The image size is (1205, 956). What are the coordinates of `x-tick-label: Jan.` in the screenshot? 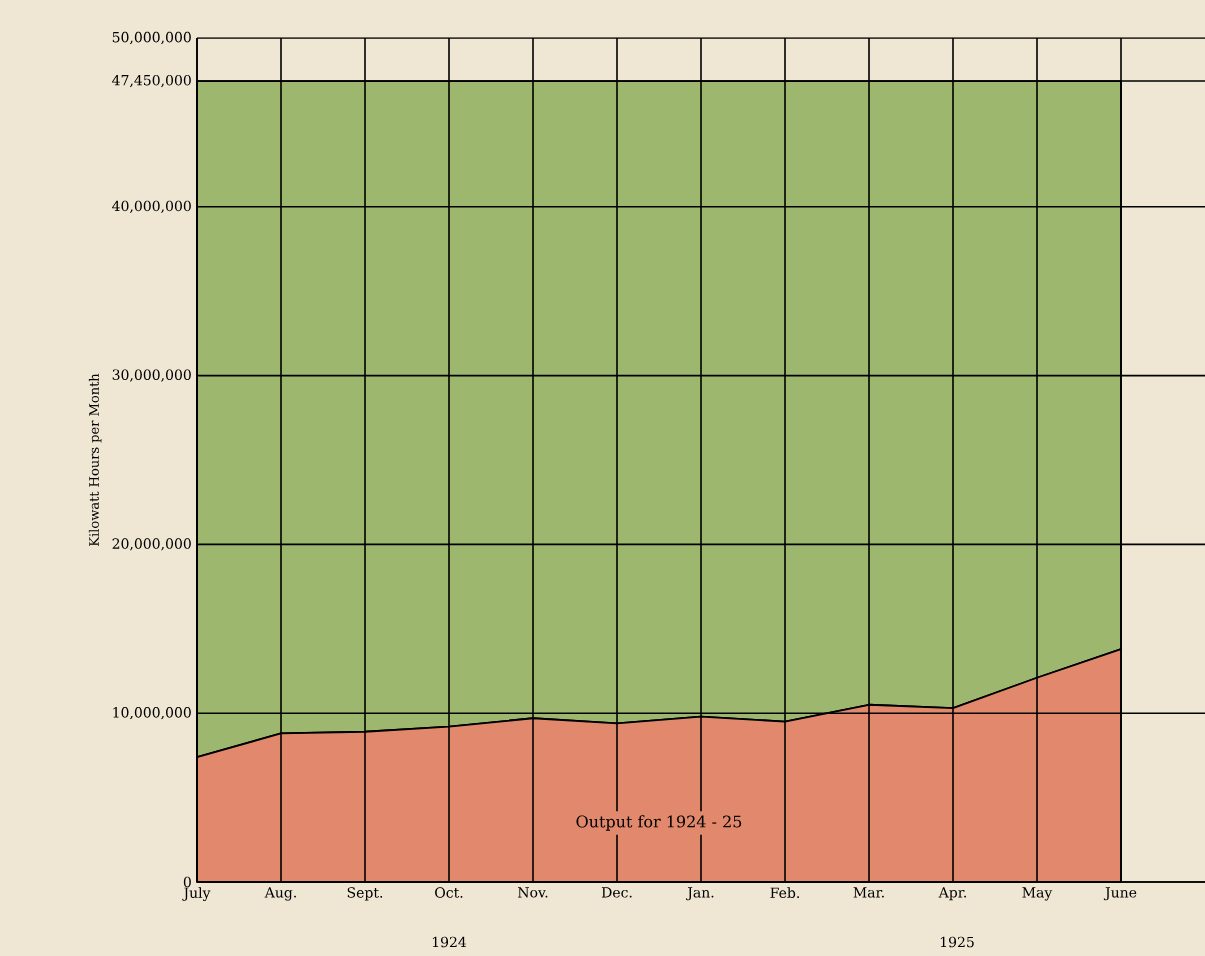 It's located at (700, 894).